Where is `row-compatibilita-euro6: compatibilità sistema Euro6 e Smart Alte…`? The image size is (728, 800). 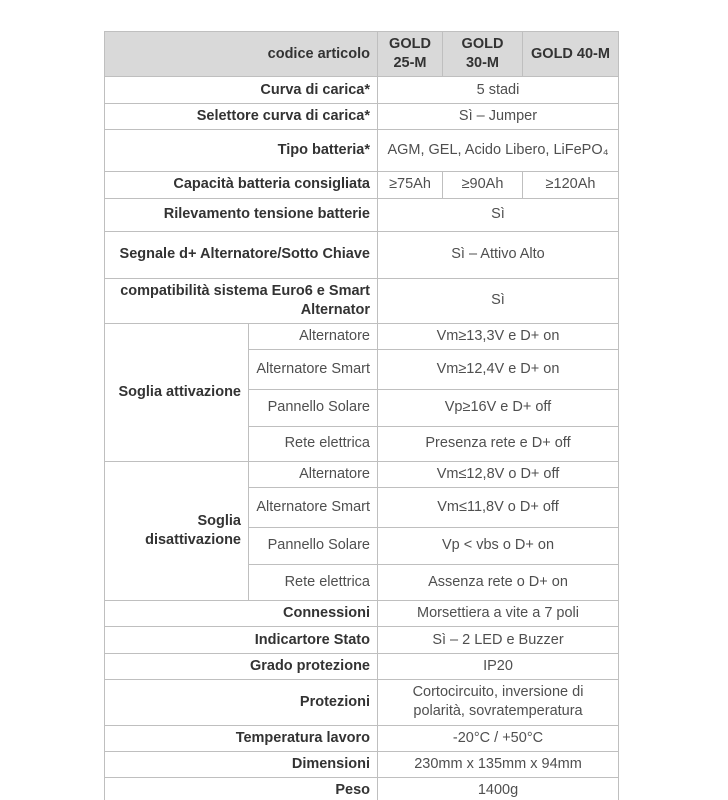 row-compatibilita-euro6: compatibilità sistema Euro6 e Smart Alte… is located at coordinates (361, 300).